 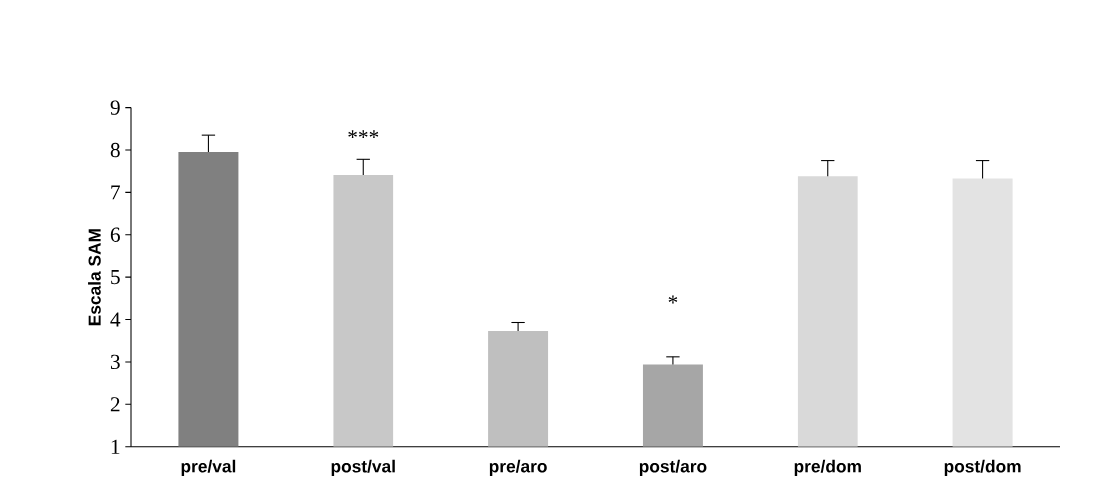 I want to click on y-tick-label: 6, so click(x=115, y=234).